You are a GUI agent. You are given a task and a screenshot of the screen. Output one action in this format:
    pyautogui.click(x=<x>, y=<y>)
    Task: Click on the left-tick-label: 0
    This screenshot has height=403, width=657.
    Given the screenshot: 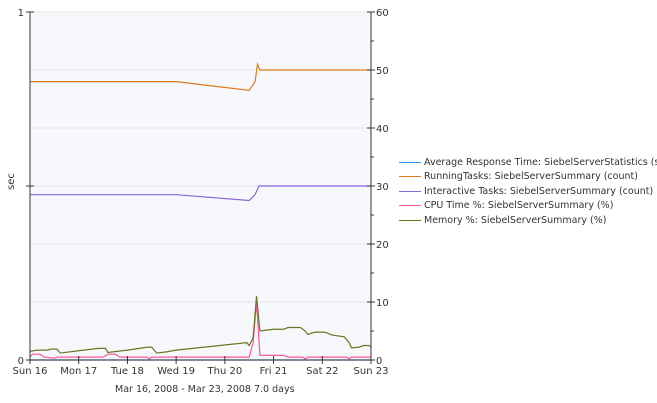 What is the action you would take?
    pyautogui.click(x=21, y=361)
    